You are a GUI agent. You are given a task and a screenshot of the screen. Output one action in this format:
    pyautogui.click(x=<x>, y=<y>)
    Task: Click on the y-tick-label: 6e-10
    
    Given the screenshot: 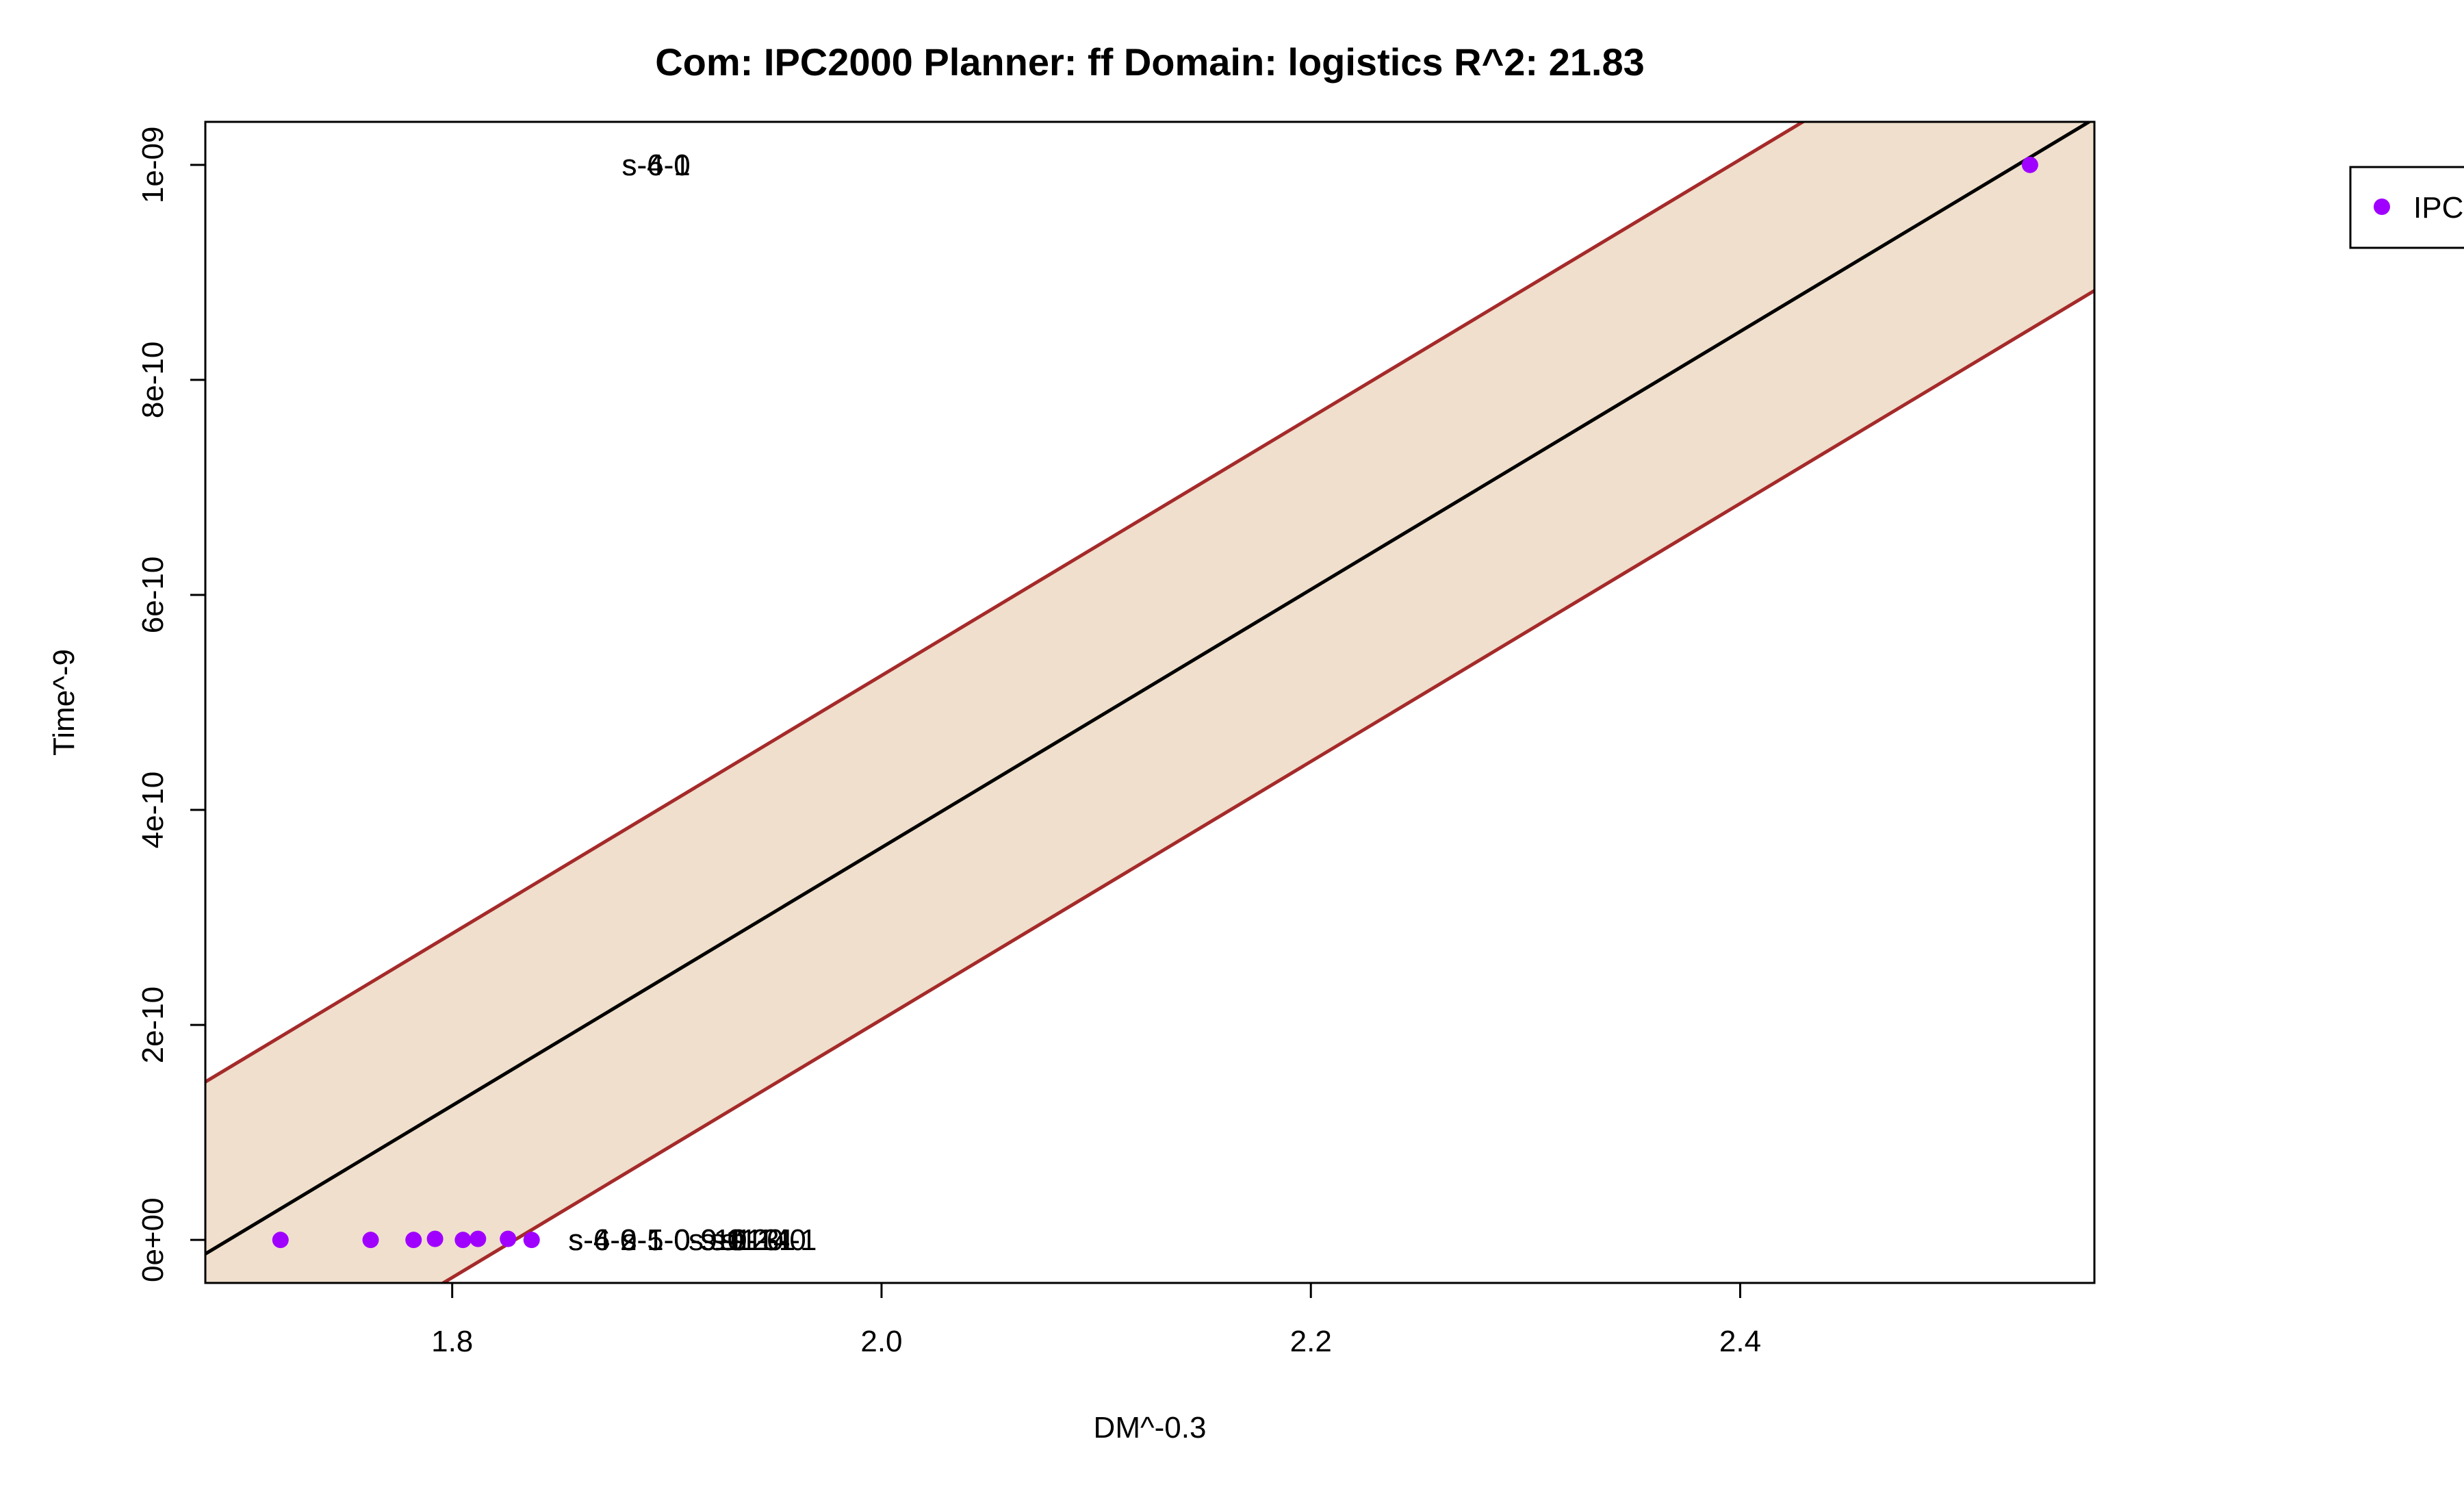 What is the action you would take?
    pyautogui.click(x=153, y=595)
    